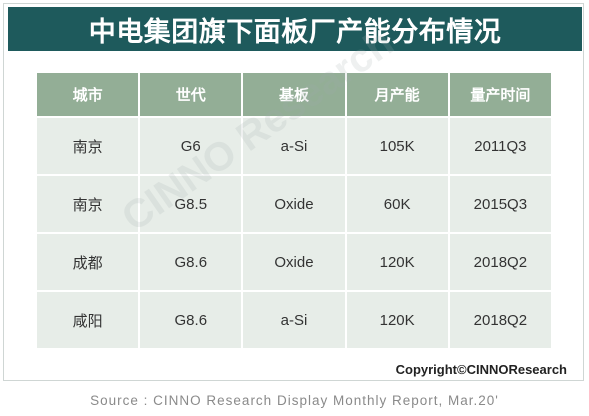  I want to click on table-row: 南京 G8.5 Oxide 60K 2015Q3, so click(294, 204).